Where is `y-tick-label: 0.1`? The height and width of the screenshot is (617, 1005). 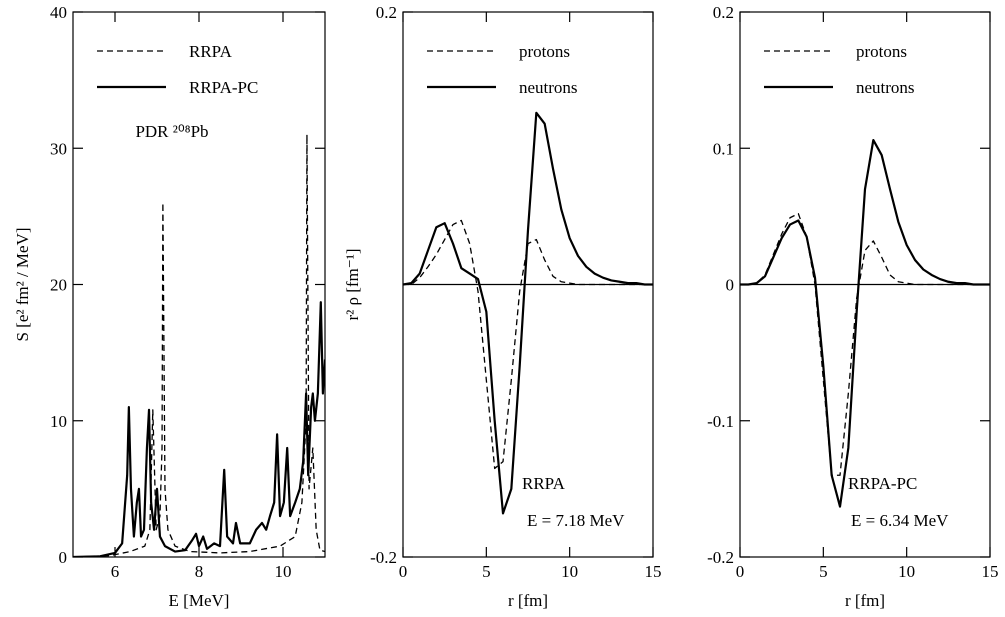
y-tick-label: 0.1 is located at coordinates (723, 148).